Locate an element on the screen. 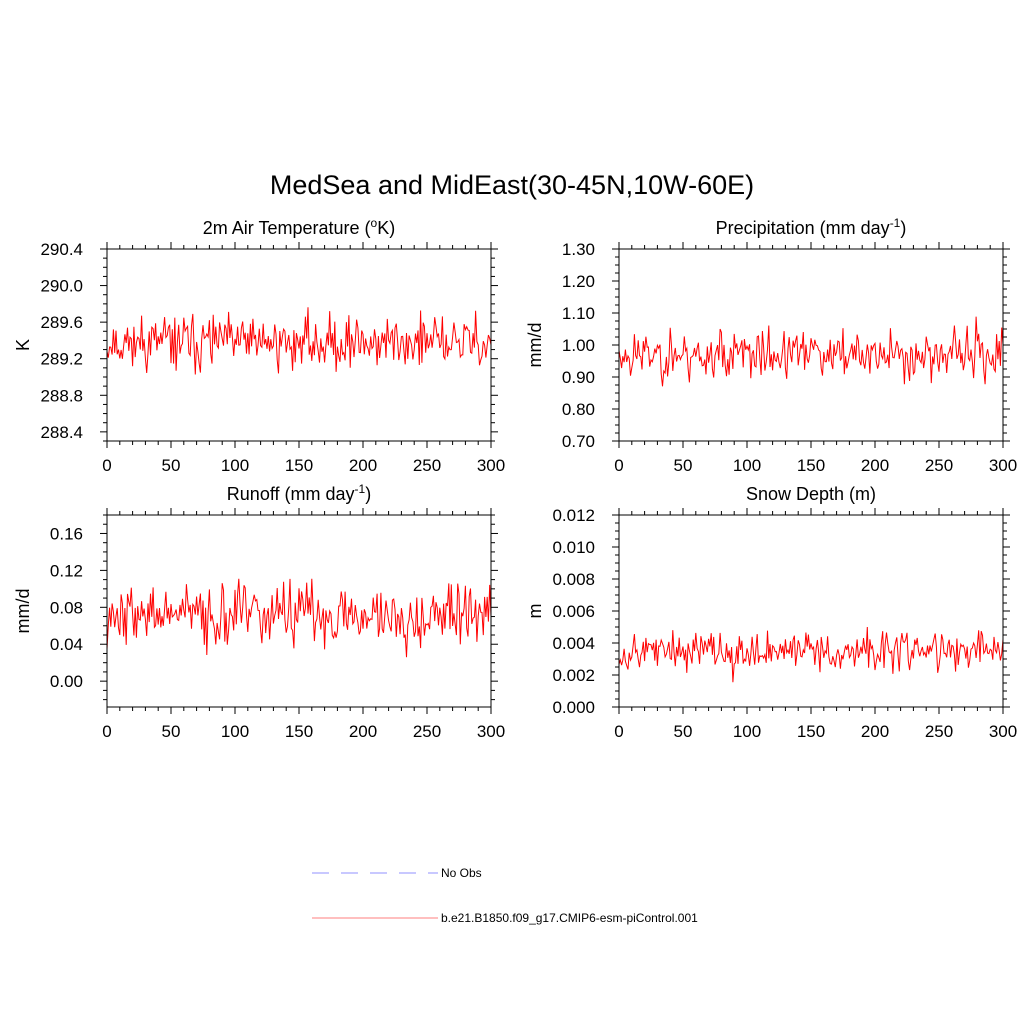  snow-depth-title: Snow Depth (m) is located at coordinates (811, 494).